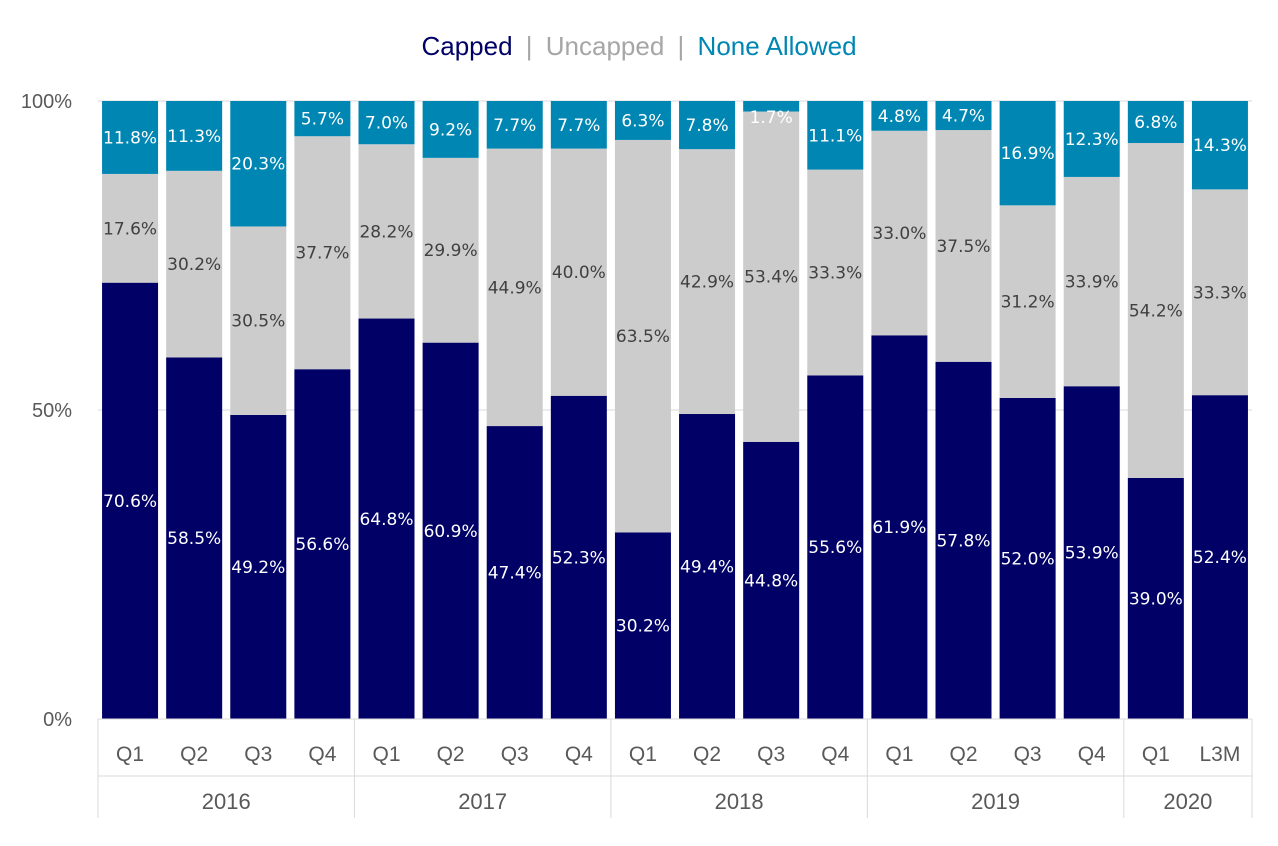 The width and height of the screenshot is (1278, 846). Describe the element at coordinates (322, 545) in the screenshot. I see `data-label-capped: 56.6%` at that location.